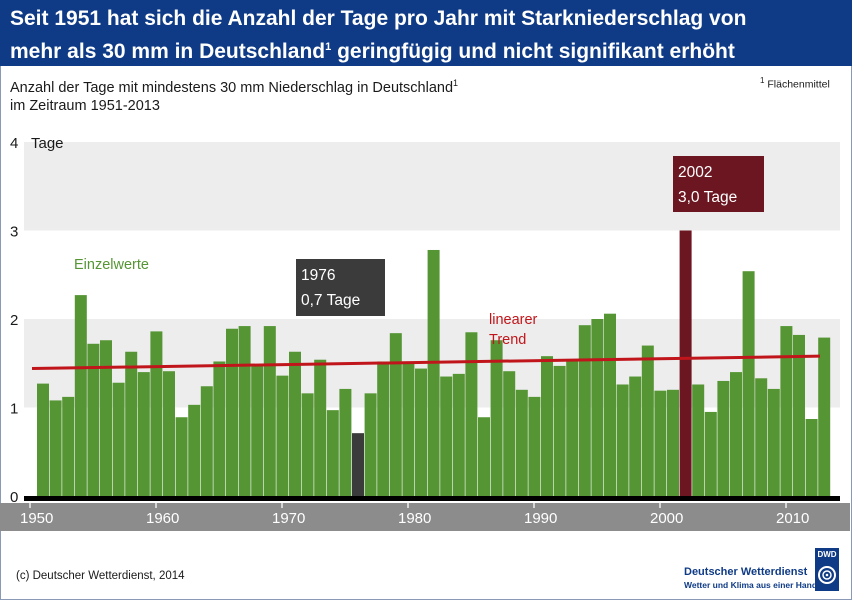 The width and height of the screenshot is (852, 601). I want to click on footnote: 1 Flächenmittel, so click(795, 83).